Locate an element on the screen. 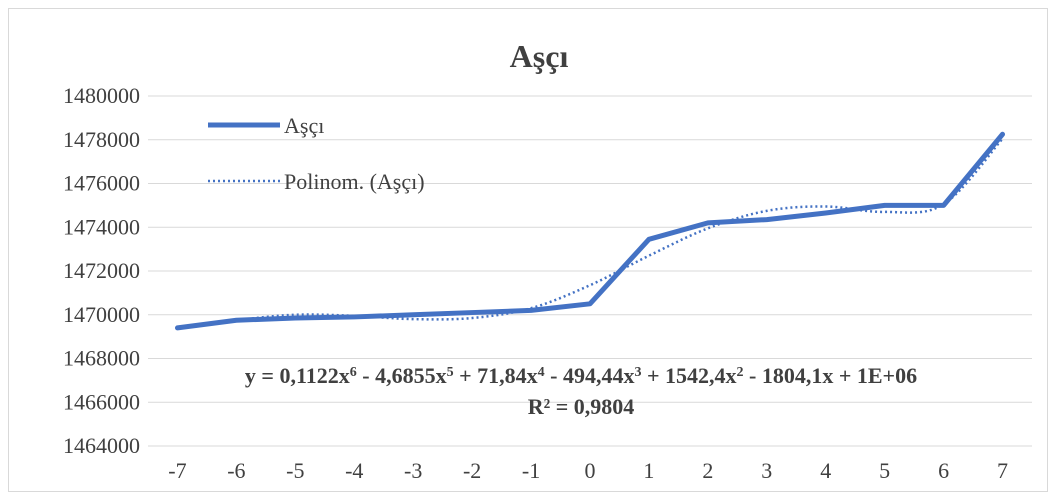 The height and width of the screenshot is (501, 1059). x-tick-label: -3 is located at coordinates (413, 470).